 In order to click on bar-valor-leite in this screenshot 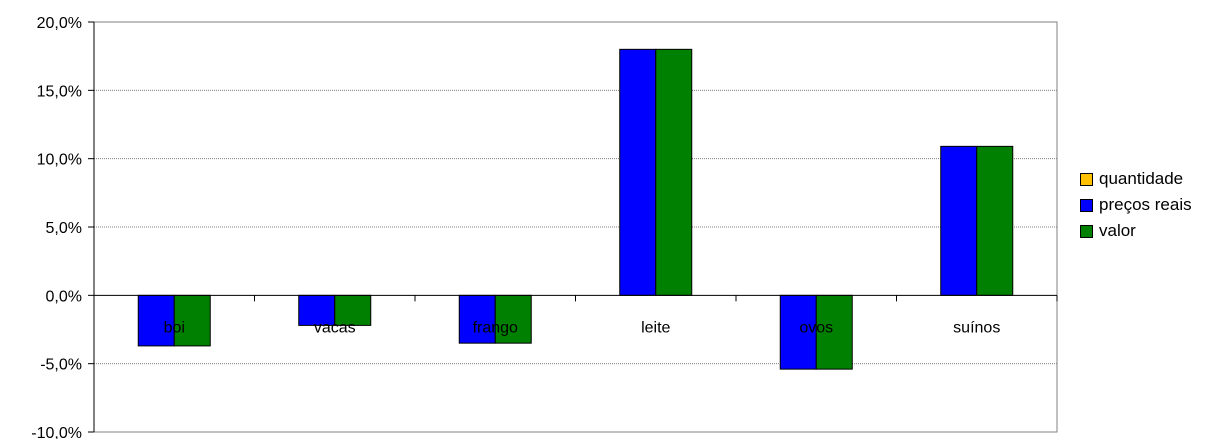, I will do `click(674, 172)`.